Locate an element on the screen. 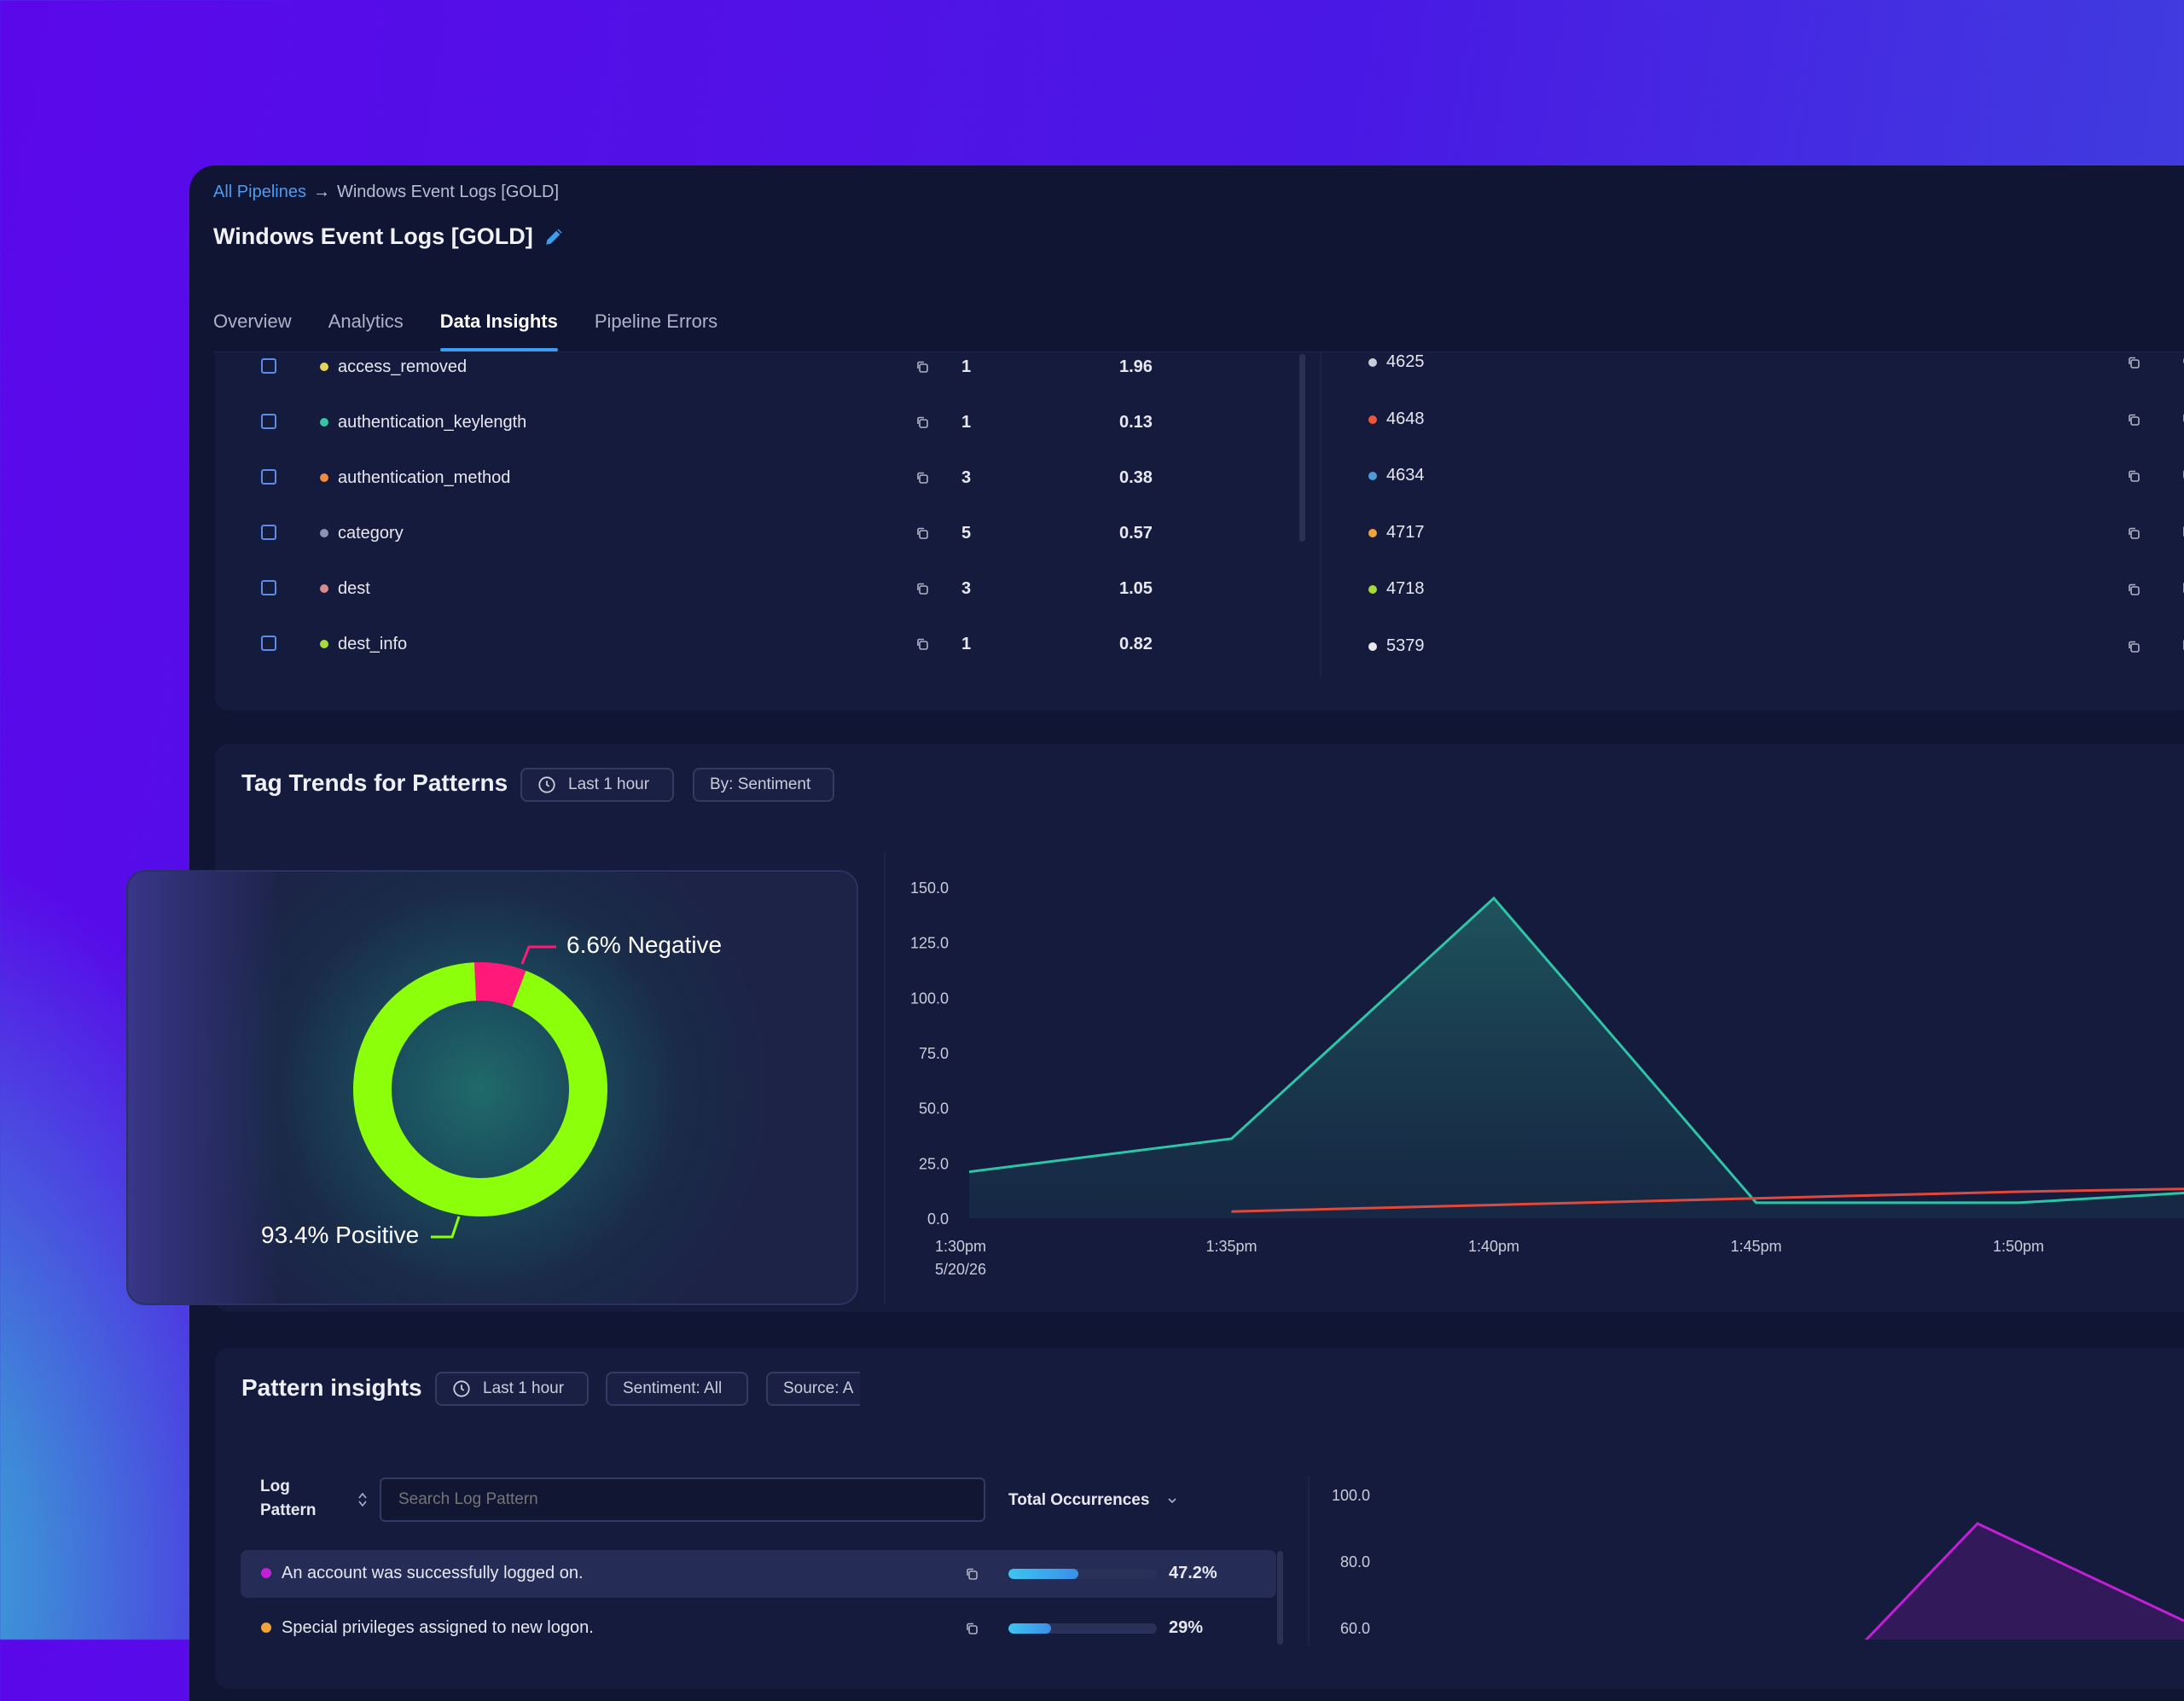 The height and width of the screenshot is (1701, 2184). x-tick-label: 1:40pm is located at coordinates (1493, 1246).